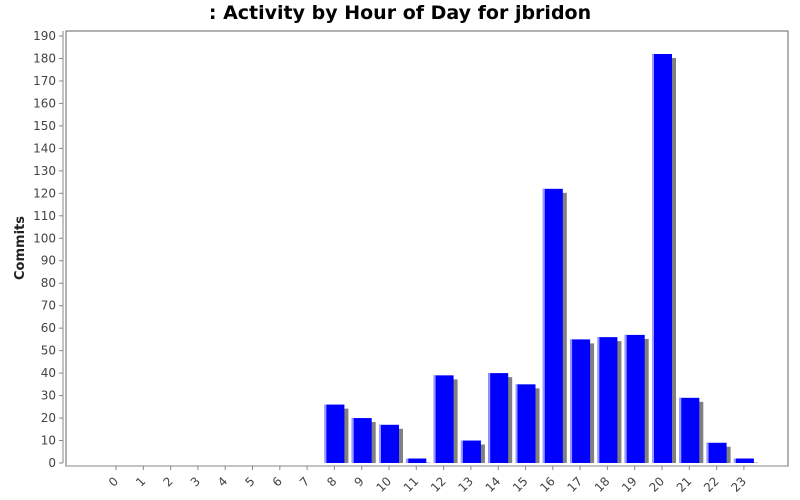 This screenshot has width=800, height=500. What do you see at coordinates (602, 484) in the screenshot?
I see `x-tick-label: 18` at bounding box center [602, 484].